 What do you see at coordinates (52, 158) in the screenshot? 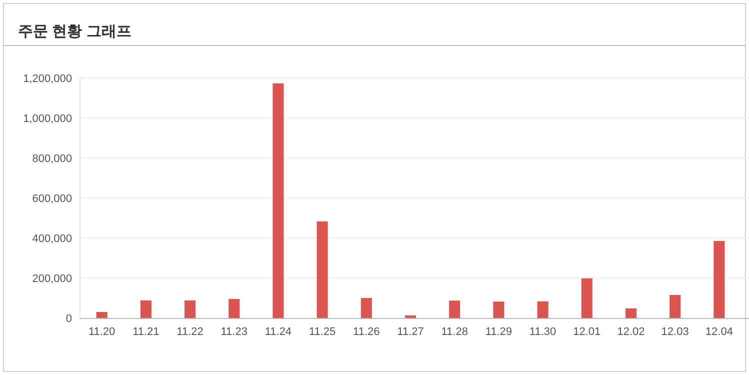
I see `y-tick-label: 800,000` at bounding box center [52, 158].